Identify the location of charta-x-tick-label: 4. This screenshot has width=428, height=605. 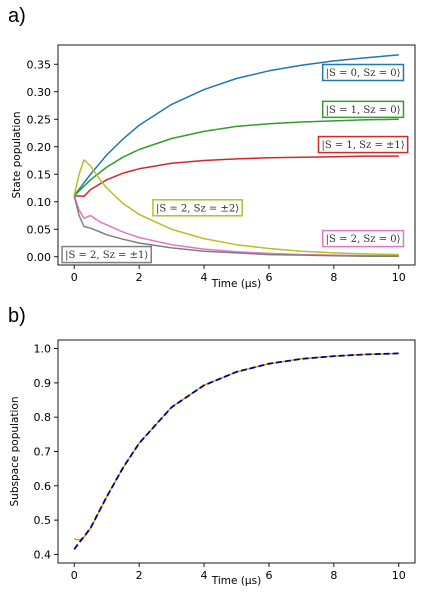
(204, 277).